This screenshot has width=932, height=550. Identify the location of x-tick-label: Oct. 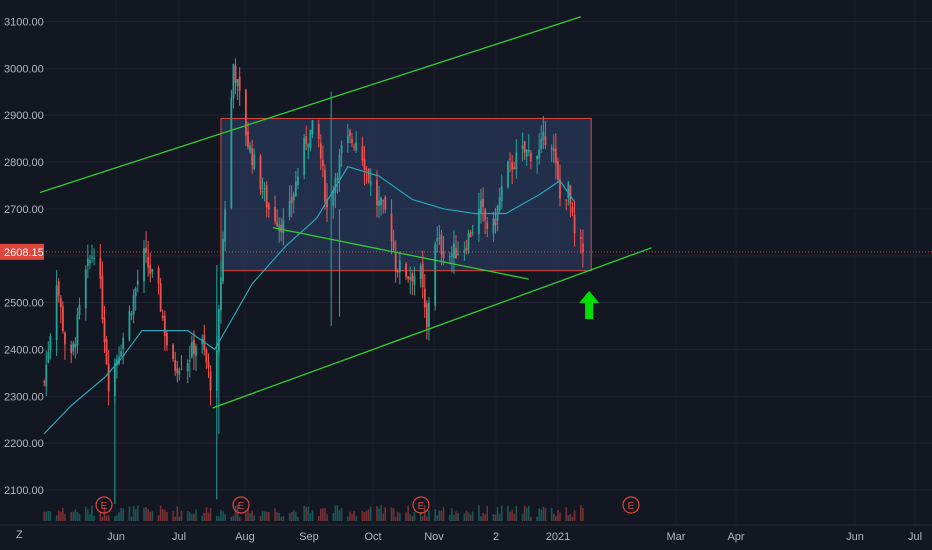
(372, 537).